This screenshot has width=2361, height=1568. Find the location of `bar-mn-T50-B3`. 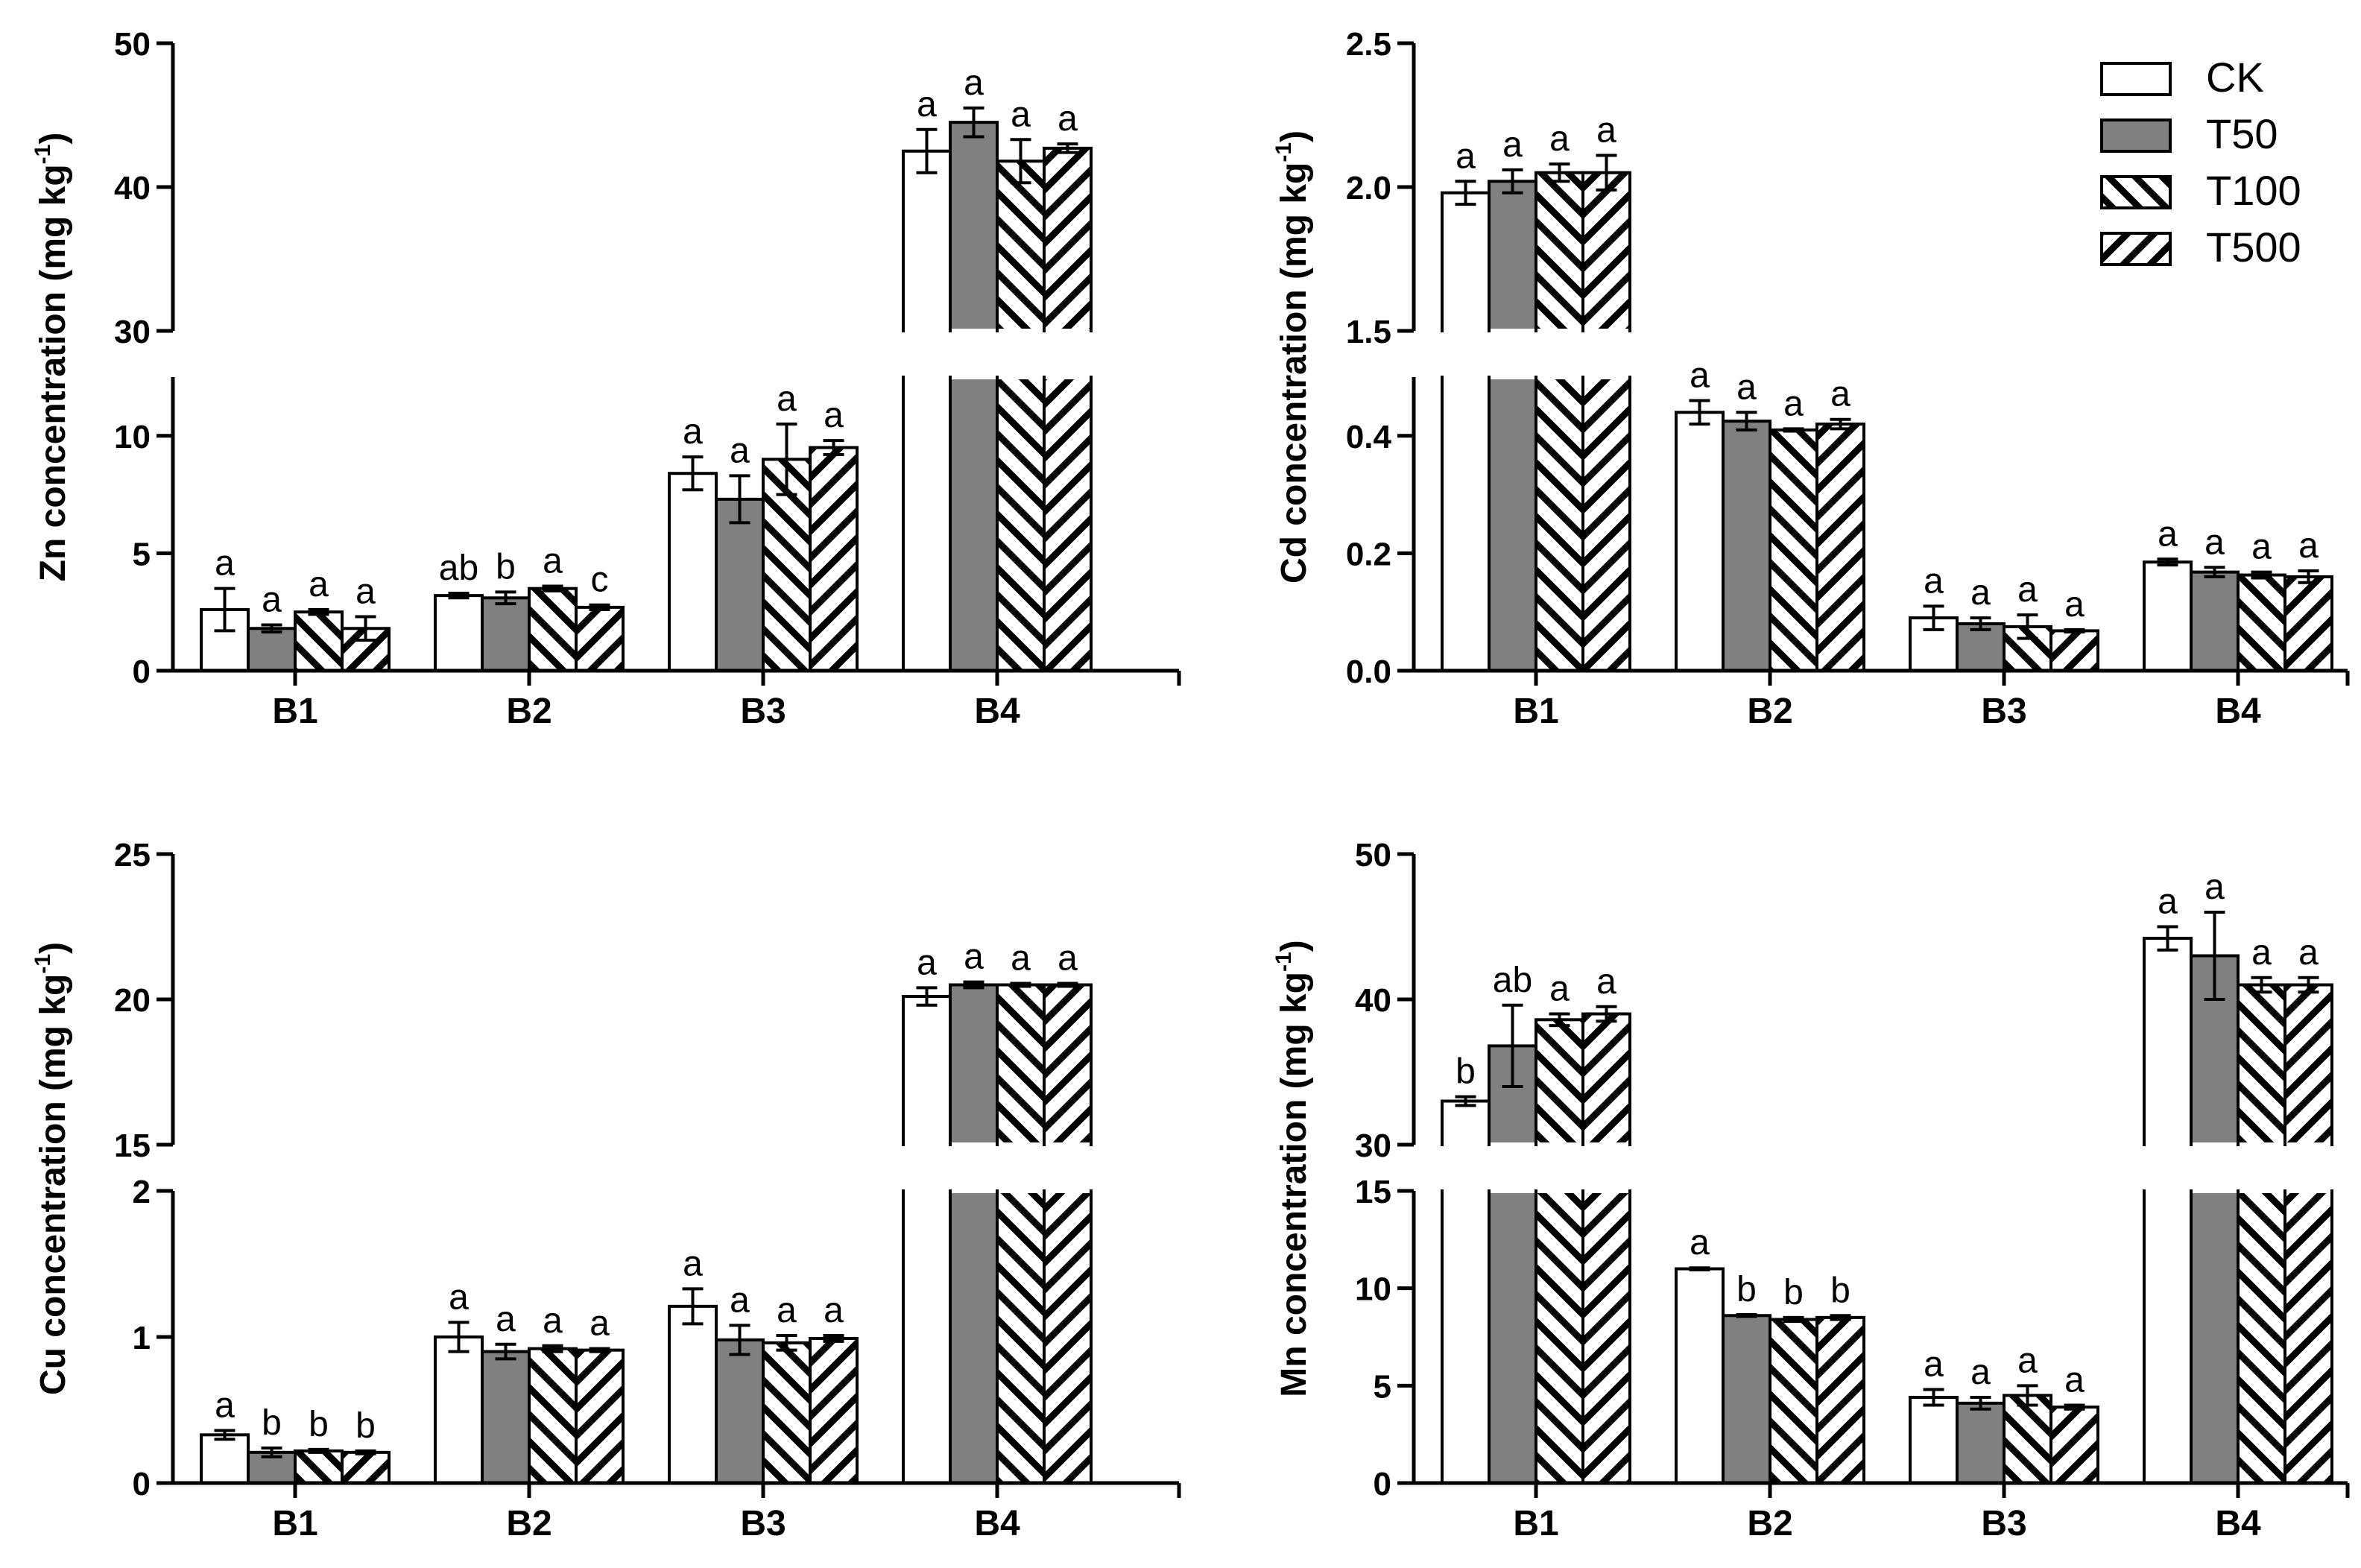

bar-mn-T50-B3 is located at coordinates (1981, 1443).